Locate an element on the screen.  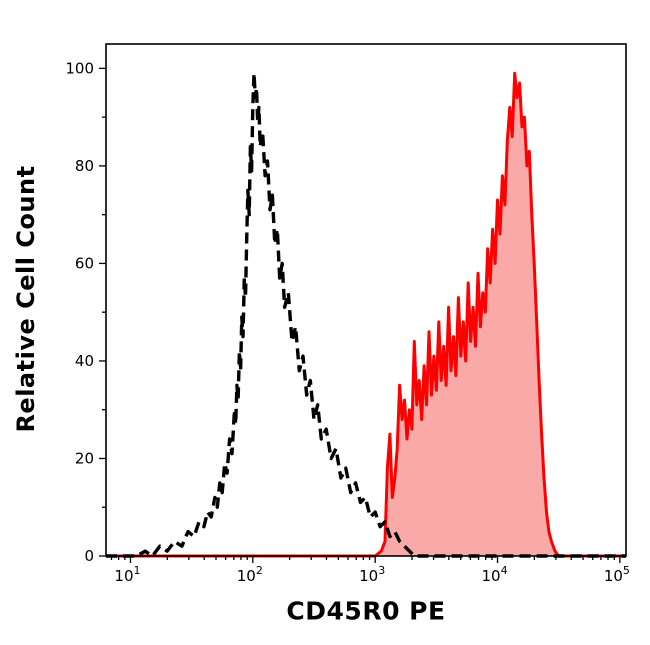
x-axis-ticks is located at coordinates (365, 559).